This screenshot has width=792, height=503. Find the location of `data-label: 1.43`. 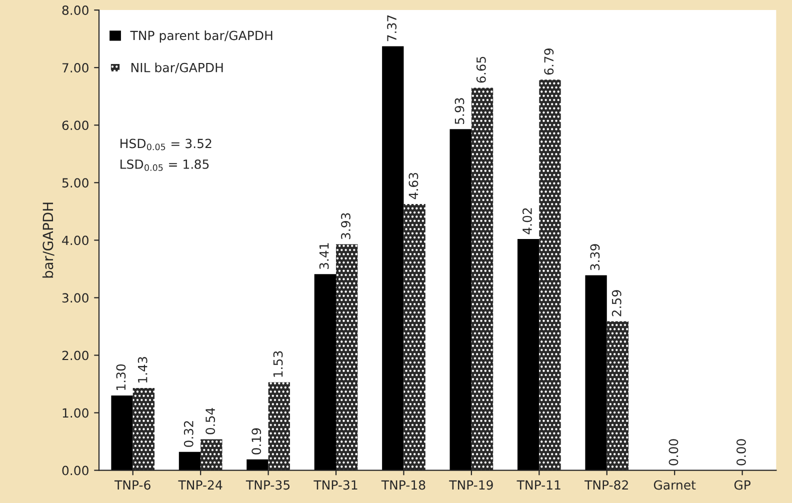

data-label: 1.43 is located at coordinates (143, 369).